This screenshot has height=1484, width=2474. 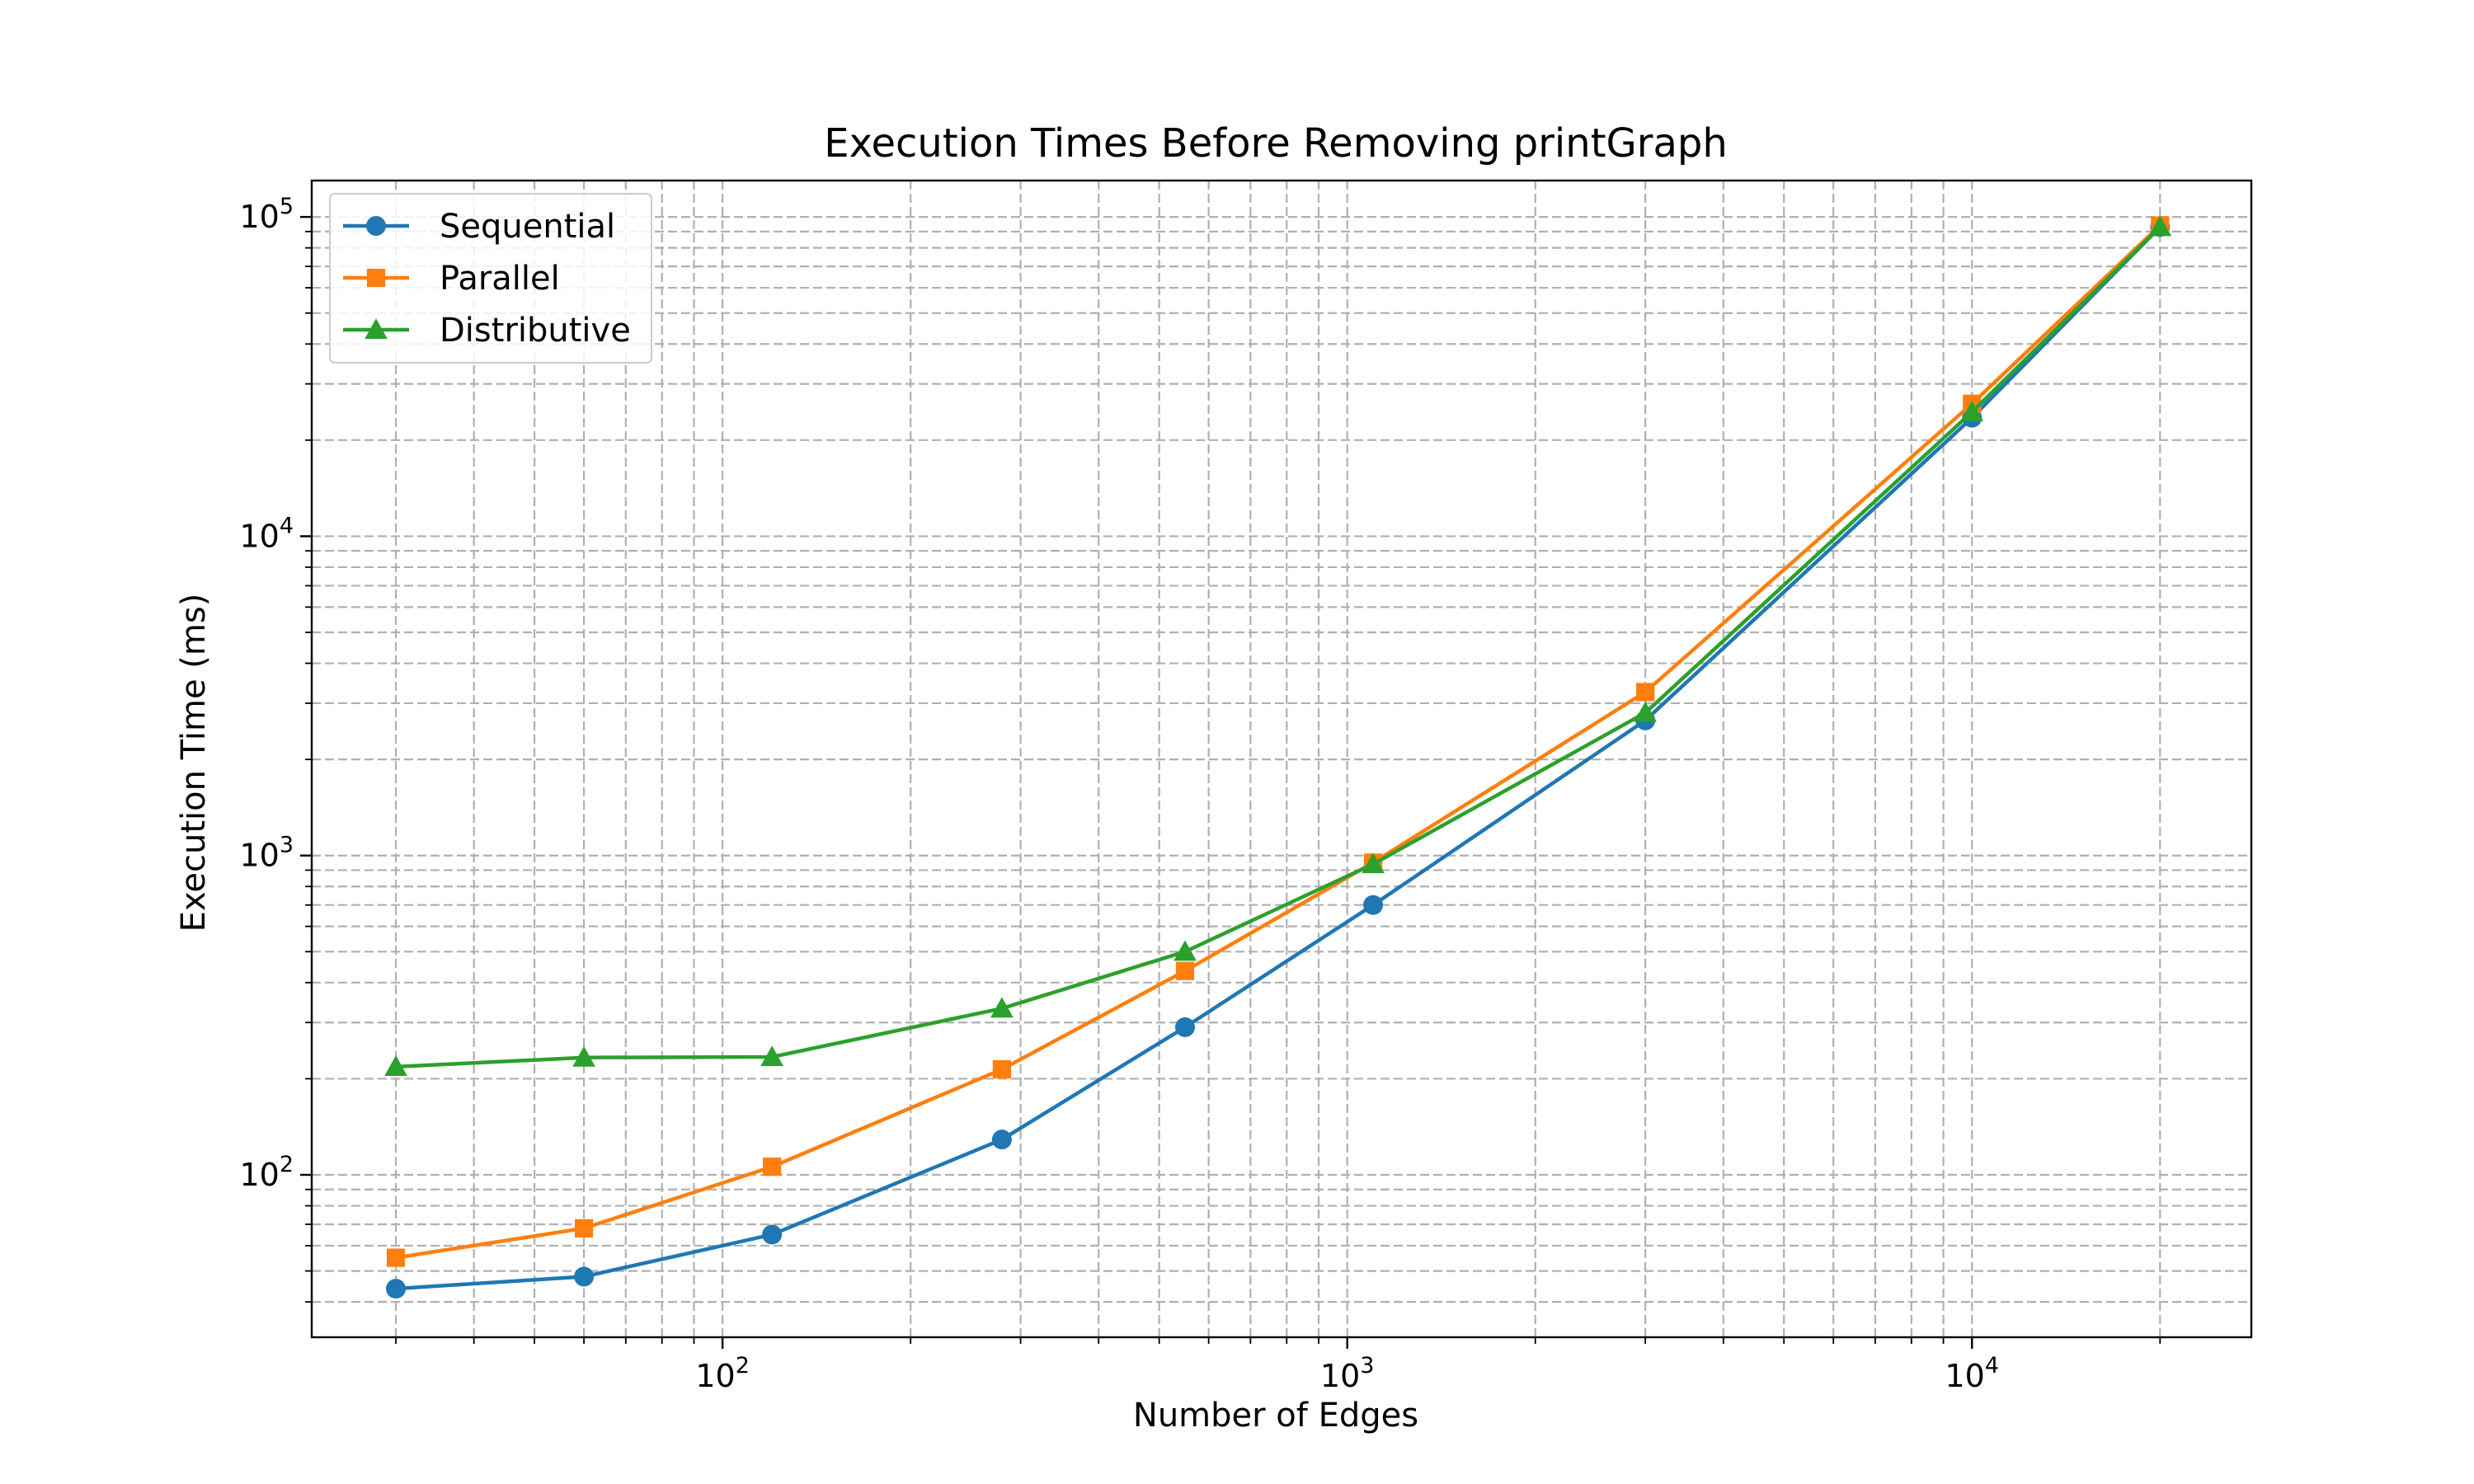 I want to click on legend-item-distributive: Distributive, so click(x=487, y=331).